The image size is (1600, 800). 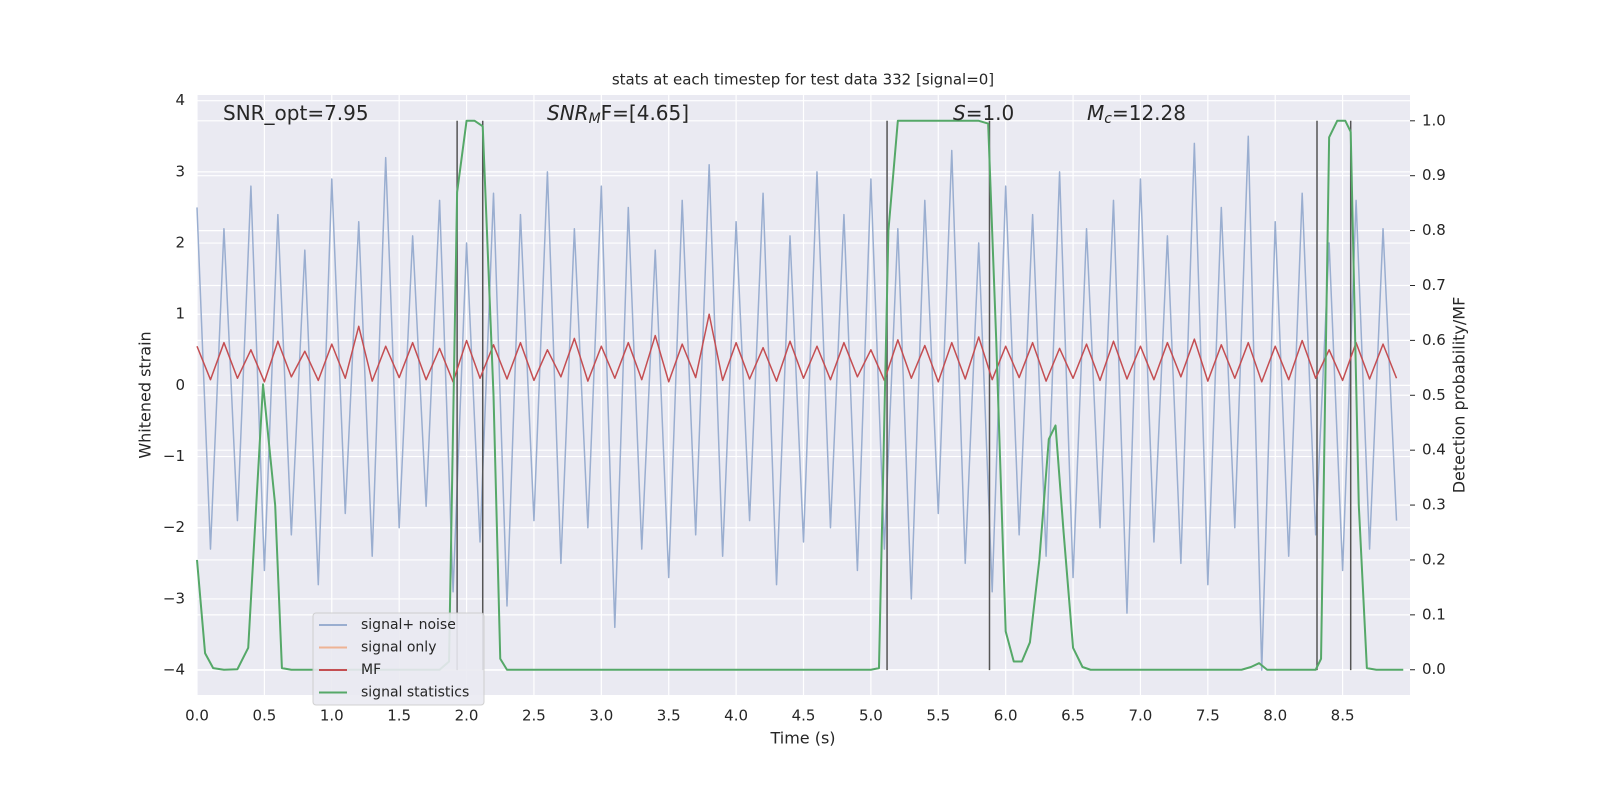 I want to click on y-tick-label: −4, so click(x=174, y=670).